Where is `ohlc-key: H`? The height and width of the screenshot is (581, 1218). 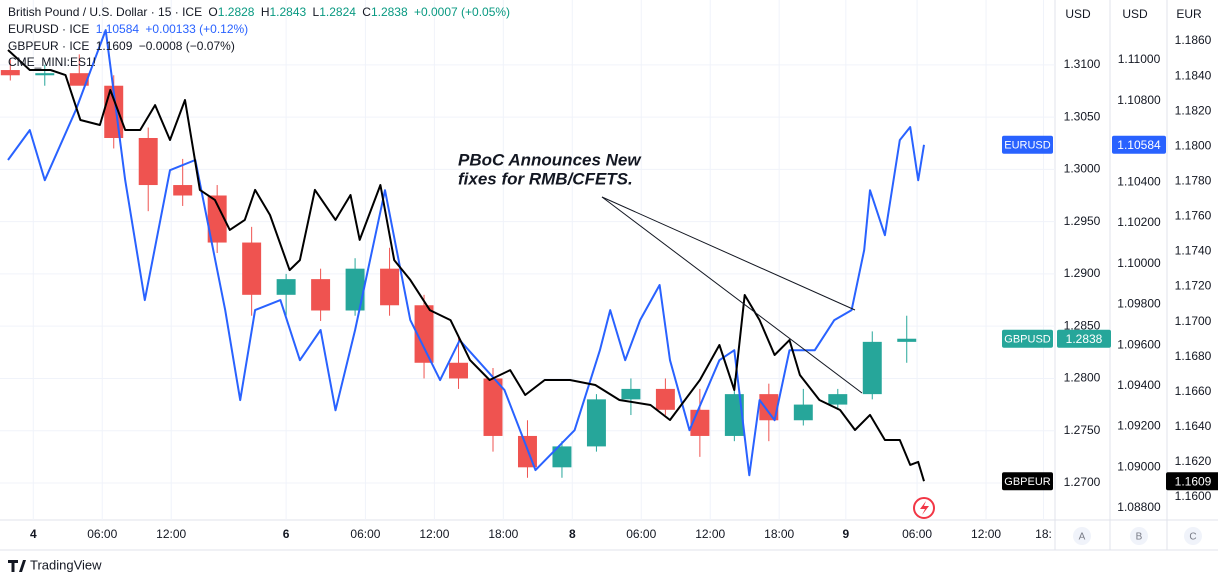 ohlc-key: H is located at coordinates (265, 12).